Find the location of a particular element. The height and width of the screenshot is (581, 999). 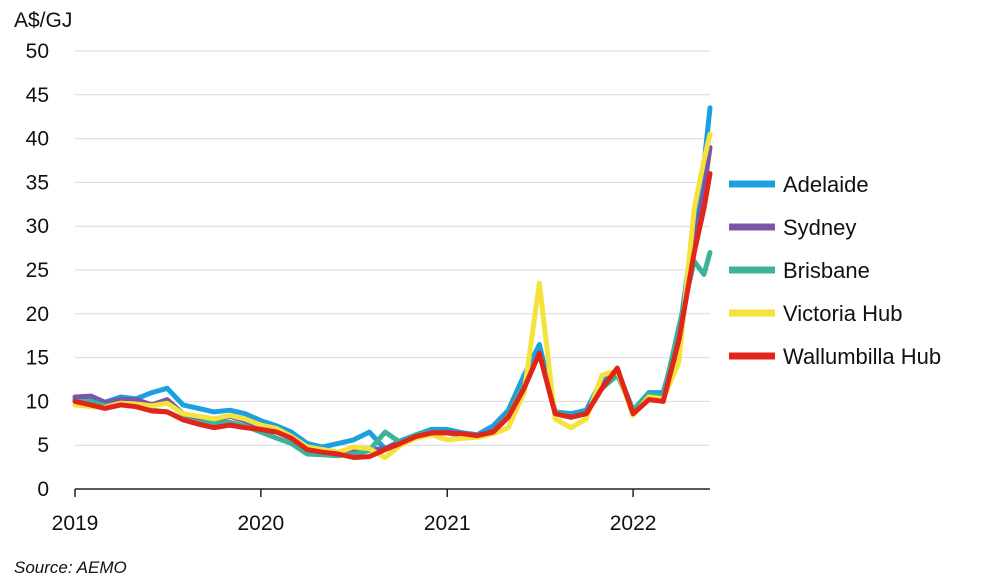

y-tick-label: 0 is located at coordinates (43, 489).